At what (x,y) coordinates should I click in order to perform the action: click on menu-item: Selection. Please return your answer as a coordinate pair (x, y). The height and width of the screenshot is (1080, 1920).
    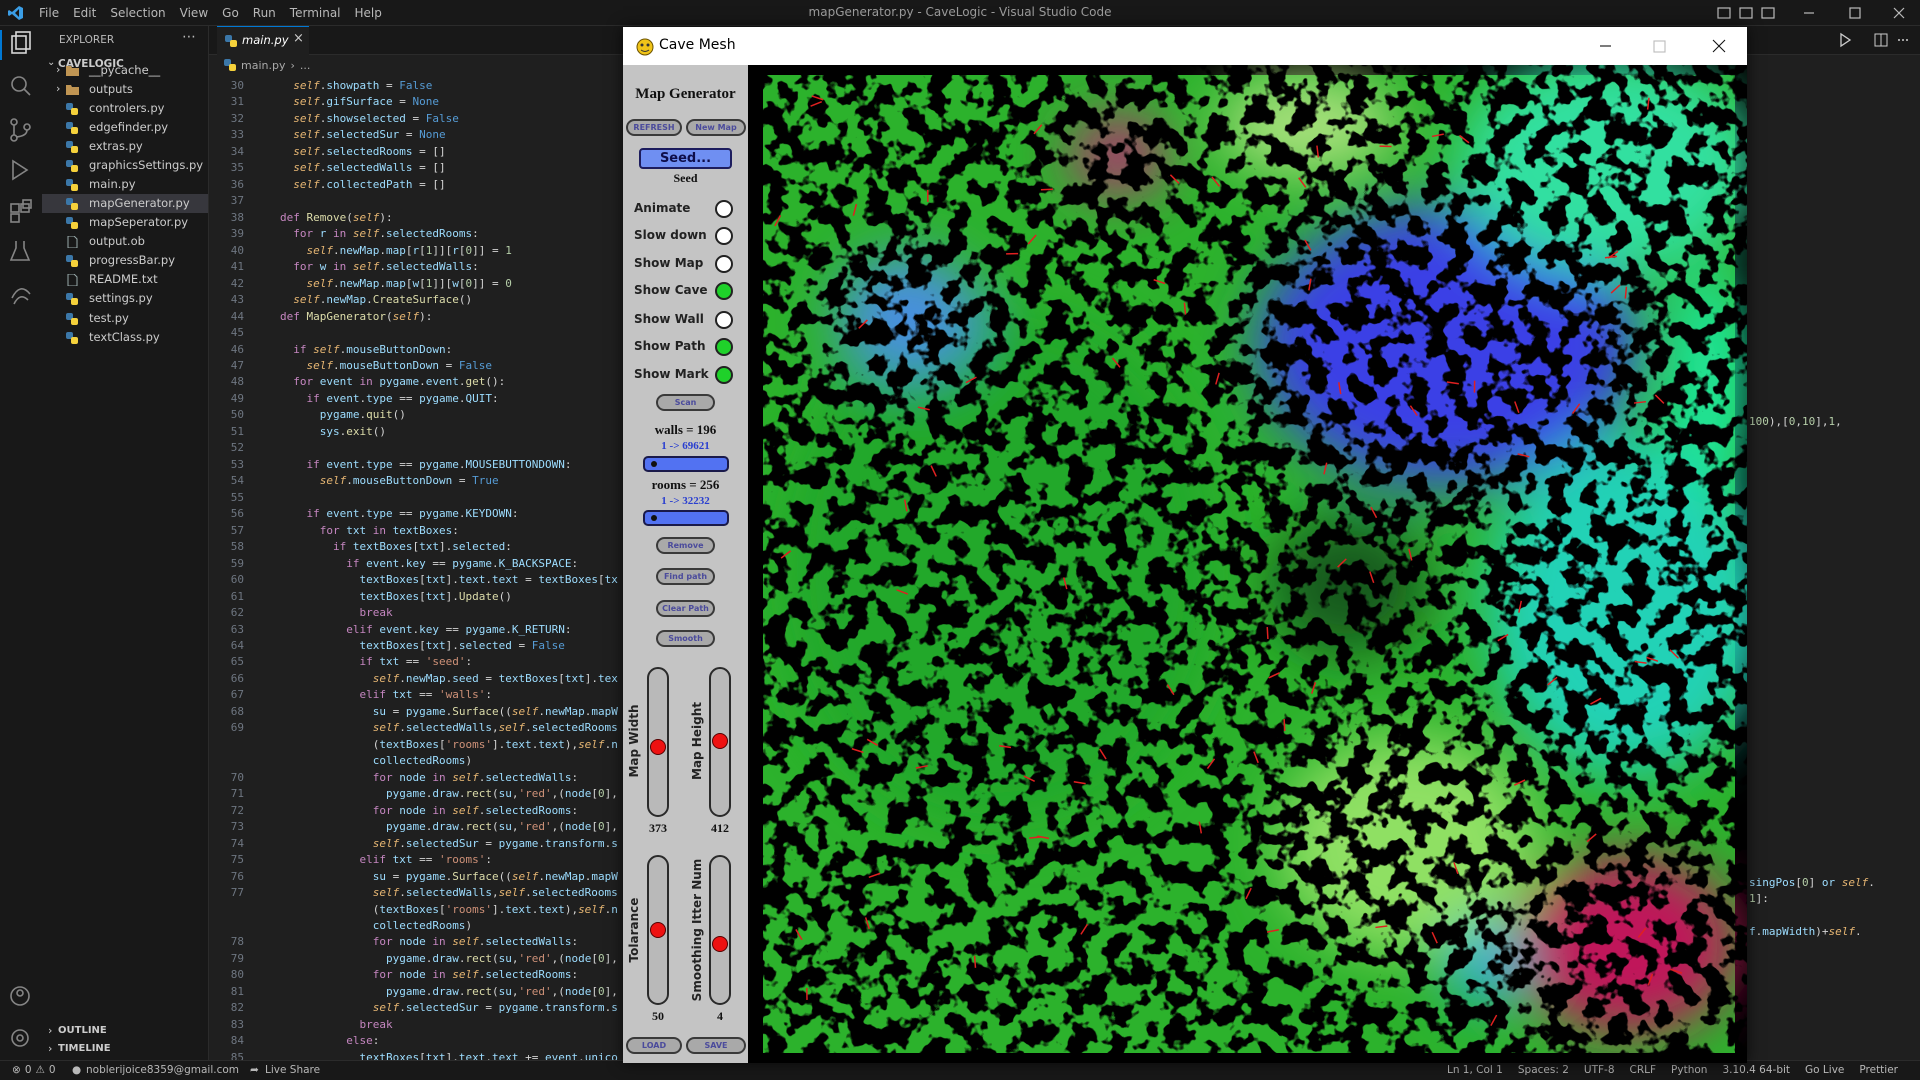
    Looking at the image, I should click on (138, 12).